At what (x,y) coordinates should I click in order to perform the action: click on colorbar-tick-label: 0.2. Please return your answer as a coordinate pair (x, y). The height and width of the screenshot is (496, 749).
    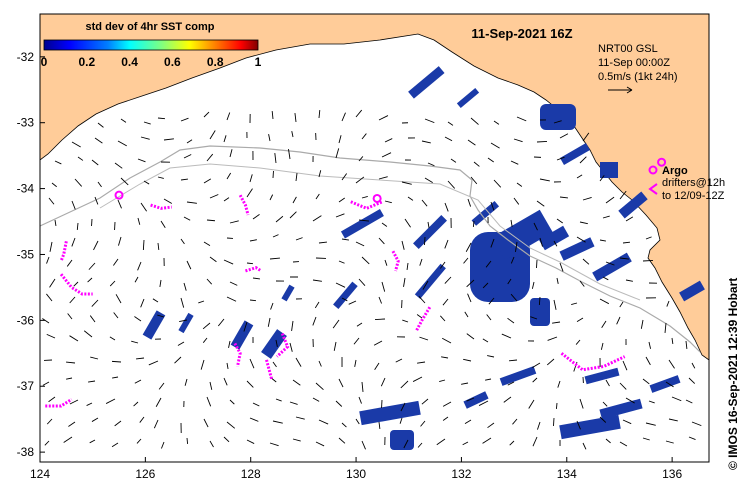
    Looking at the image, I should click on (86, 62).